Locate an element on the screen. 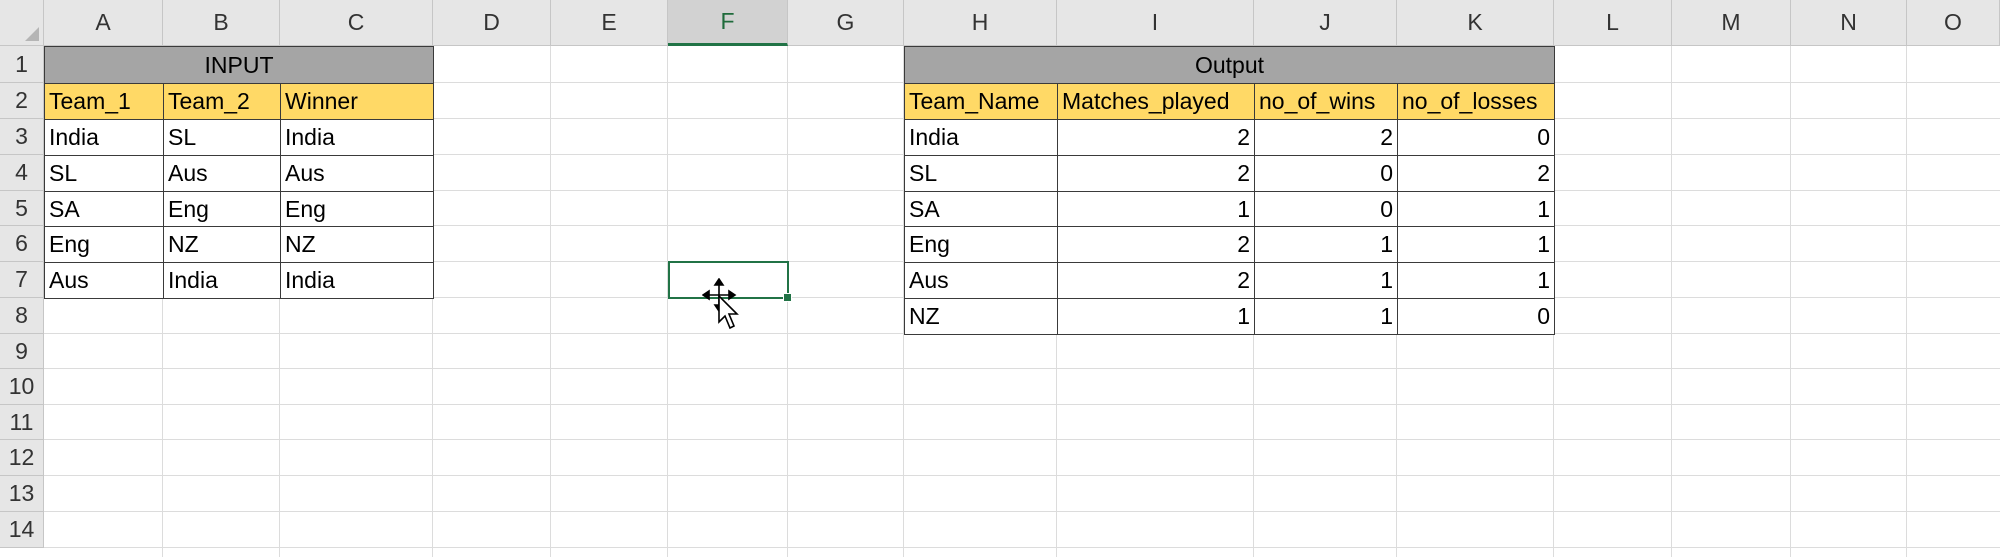  column-header-m: M is located at coordinates (1731, 23).